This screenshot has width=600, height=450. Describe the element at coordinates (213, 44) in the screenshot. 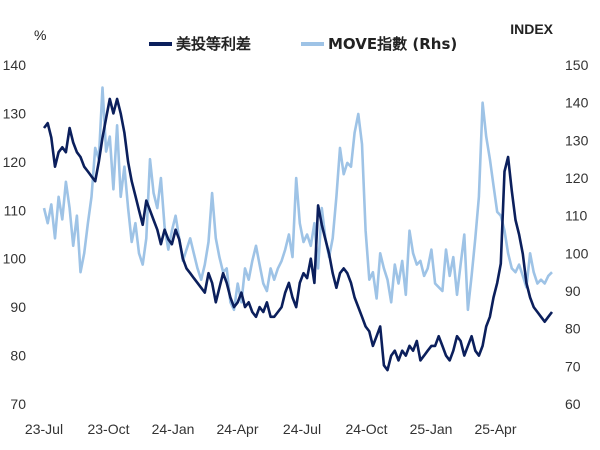

I see `legend-label-spread: 美投等利差` at that location.